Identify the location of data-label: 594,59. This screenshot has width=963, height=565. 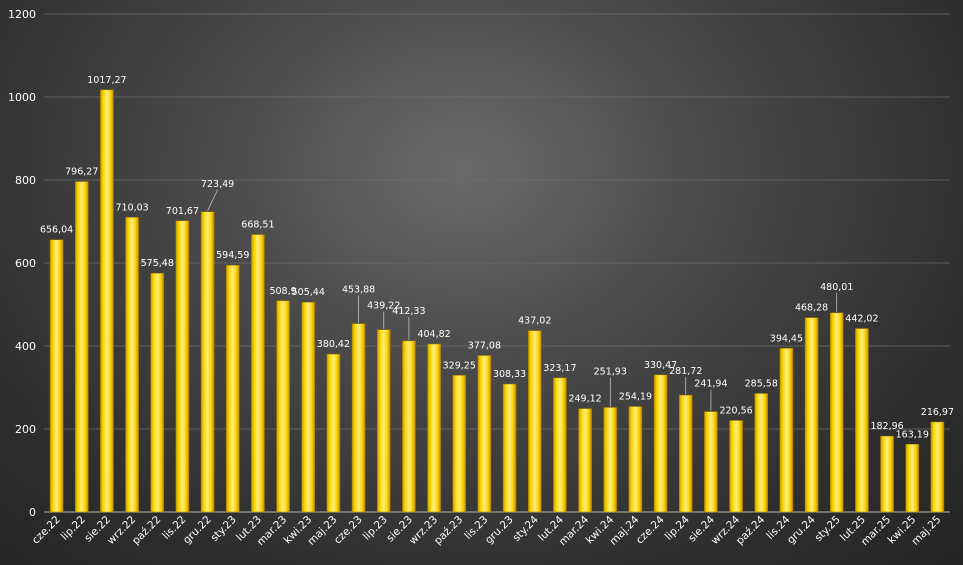
(232, 255).